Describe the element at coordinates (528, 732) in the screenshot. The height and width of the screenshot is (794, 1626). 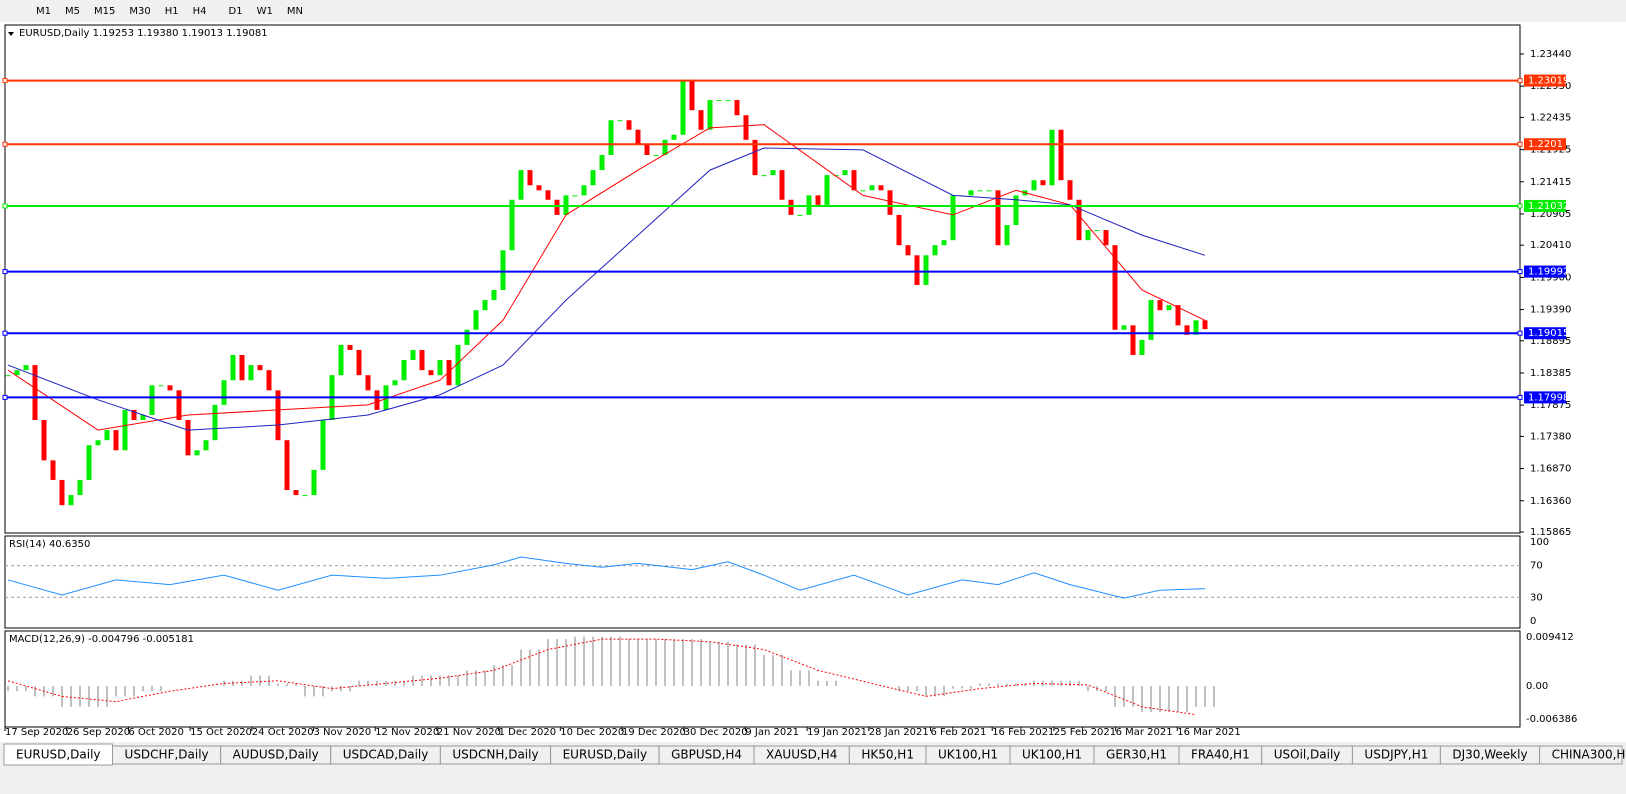
I see `date-label: 1 Dec 2020` at that location.